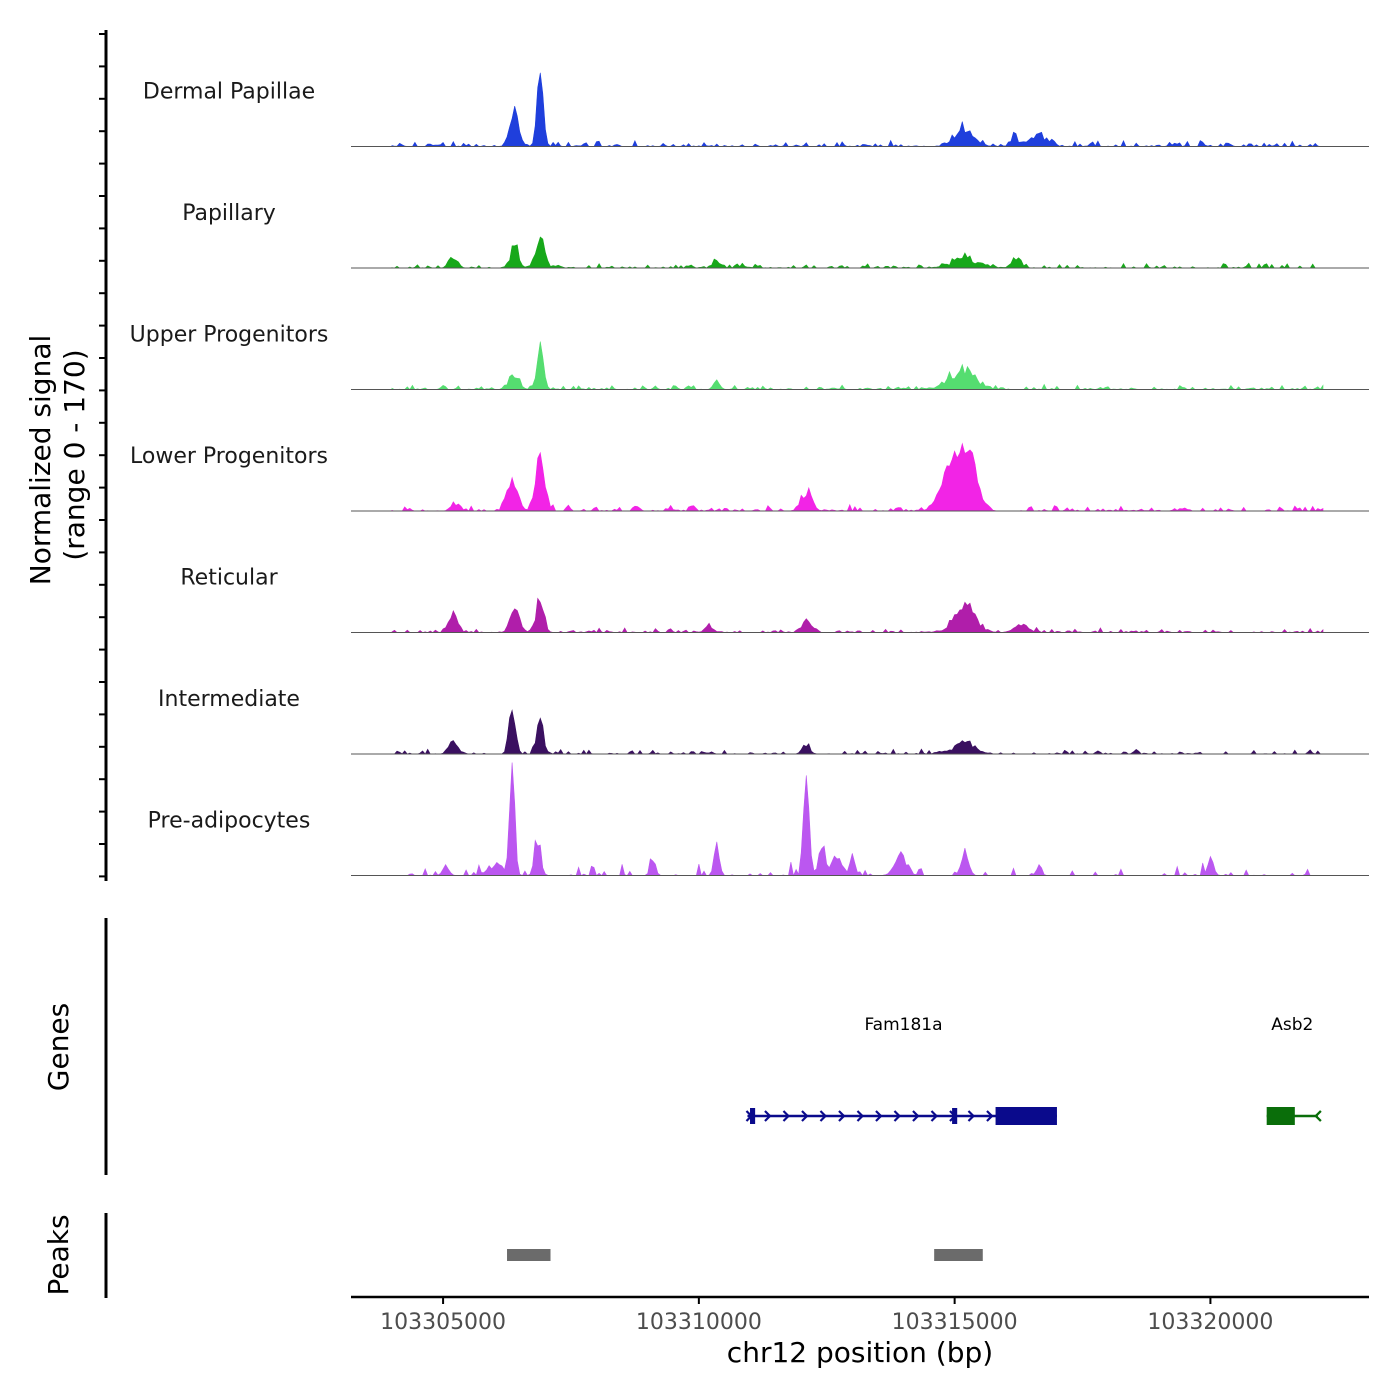 This screenshot has width=1400, height=1400. What do you see at coordinates (229, 335) in the screenshot?
I see `track-label: Upper Progenitors` at bounding box center [229, 335].